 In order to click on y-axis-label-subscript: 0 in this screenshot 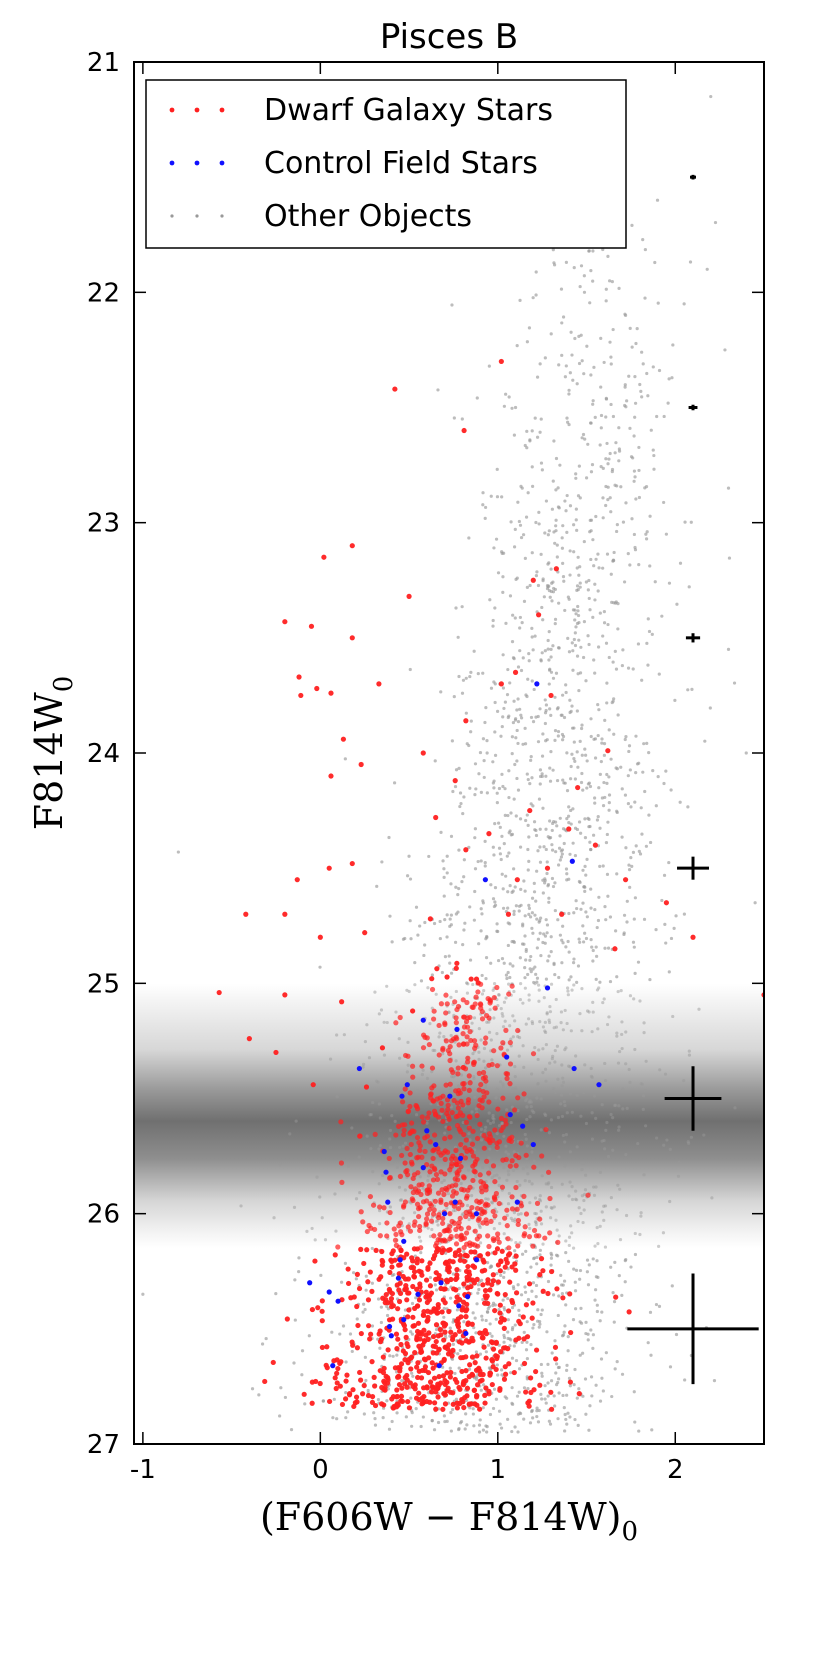, I will do `click(64, 684)`.